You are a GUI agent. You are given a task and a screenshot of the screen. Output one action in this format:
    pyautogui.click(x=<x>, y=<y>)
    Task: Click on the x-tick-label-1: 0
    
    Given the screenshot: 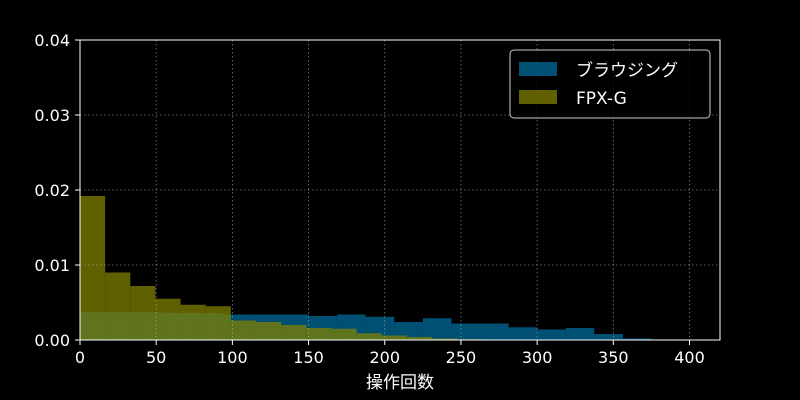 What is the action you would take?
    pyautogui.click(x=80, y=357)
    